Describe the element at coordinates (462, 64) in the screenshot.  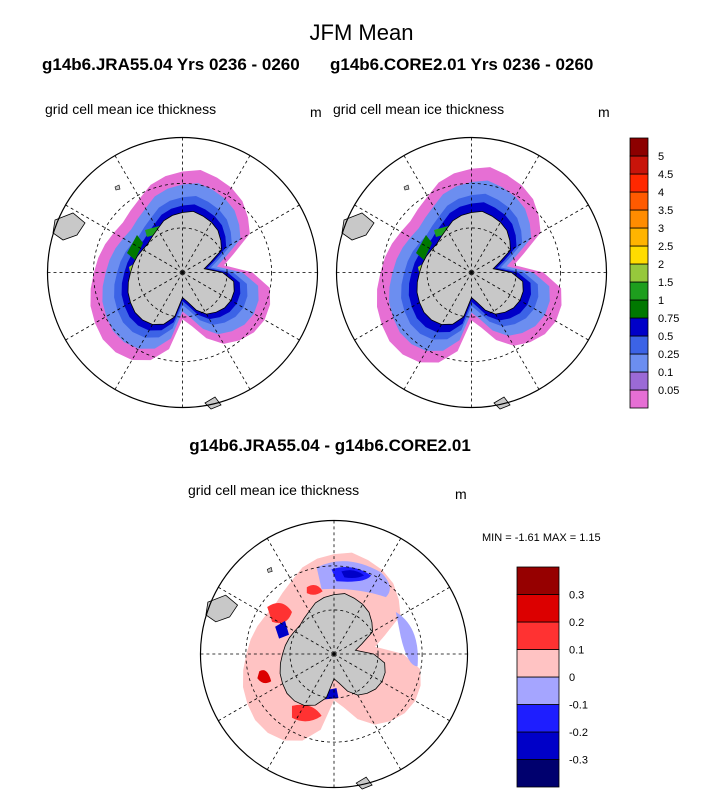
I see `right-run-title: g14b6.CORE2.01 Yrs 0236 - 0260` at that location.